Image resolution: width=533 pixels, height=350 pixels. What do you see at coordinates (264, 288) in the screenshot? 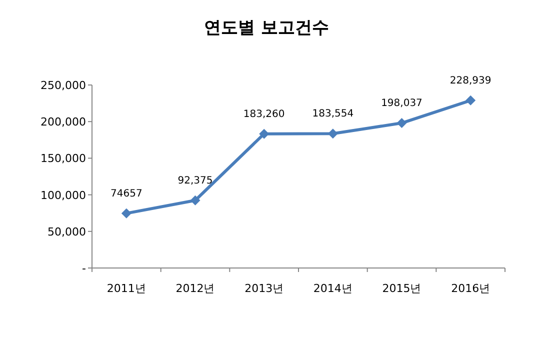
I see `x-tick-label: 2013년` at bounding box center [264, 288].